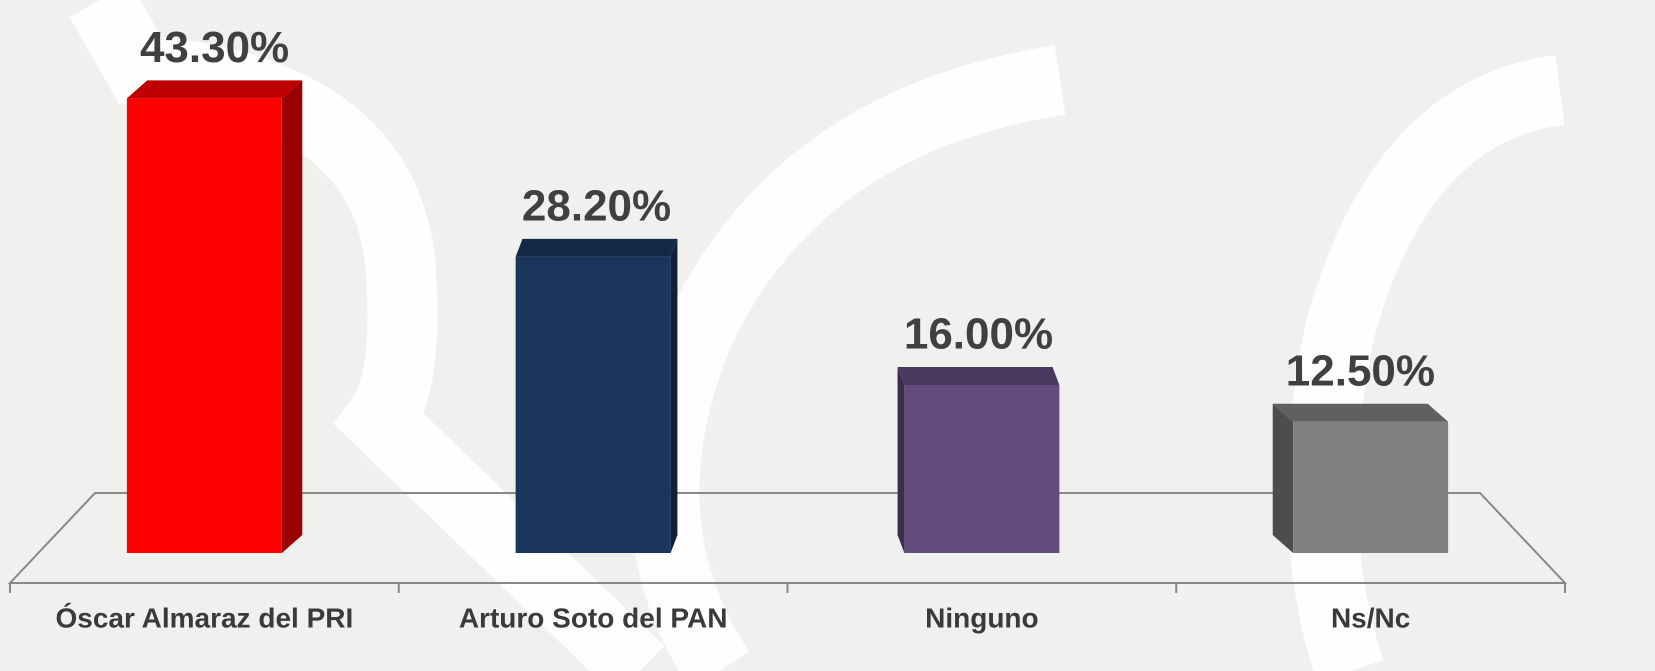 The height and width of the screenshot is (671, 1655). What do you see at coordinates (978, 334) in the screenshot?
I see `value-label: 16.00%` at bounding box center [978, 334].